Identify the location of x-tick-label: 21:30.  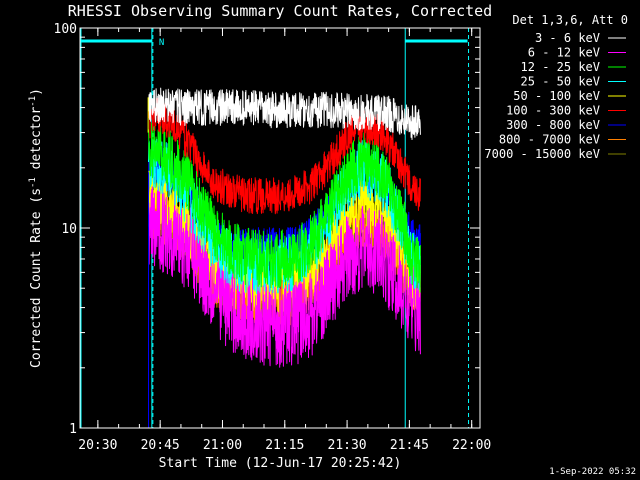
(347, 445).